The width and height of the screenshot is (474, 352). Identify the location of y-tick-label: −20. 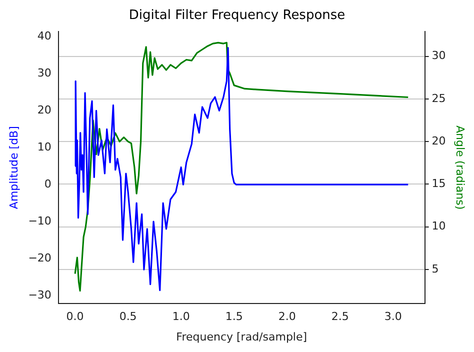
(40, 257).